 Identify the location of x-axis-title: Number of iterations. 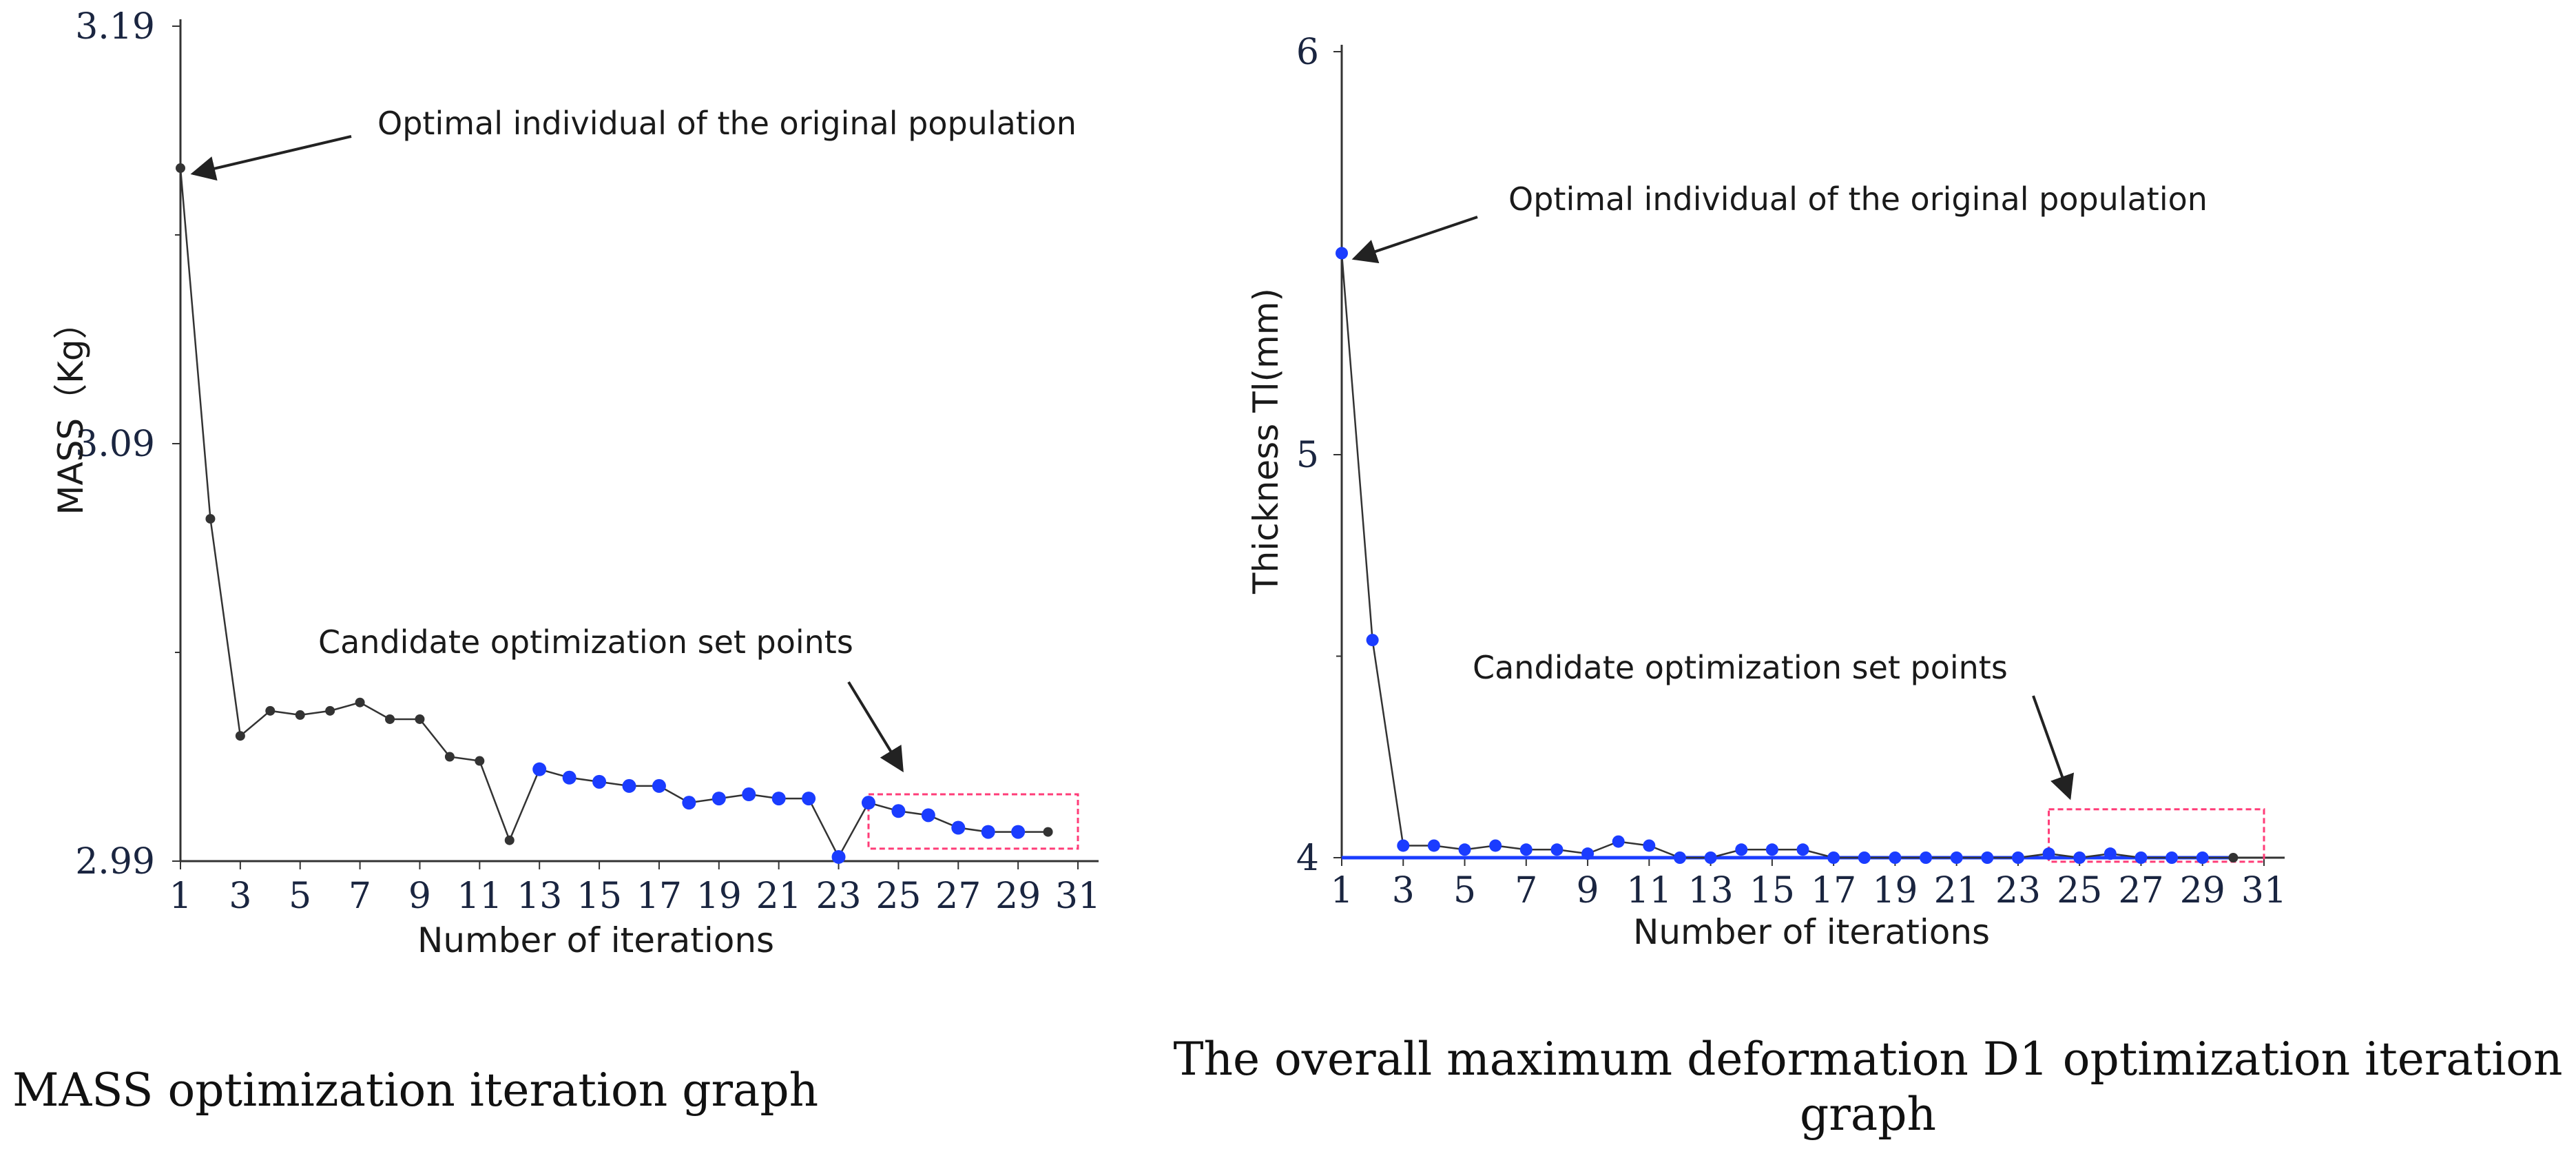
(1811, 932).